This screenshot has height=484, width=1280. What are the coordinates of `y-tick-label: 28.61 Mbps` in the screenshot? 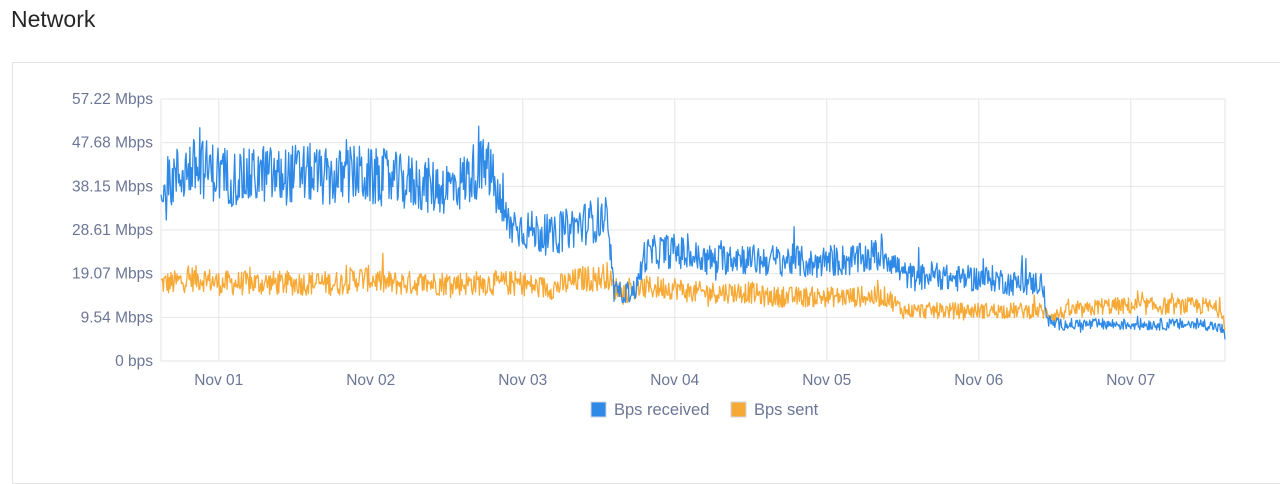 It's located at (112, 230).